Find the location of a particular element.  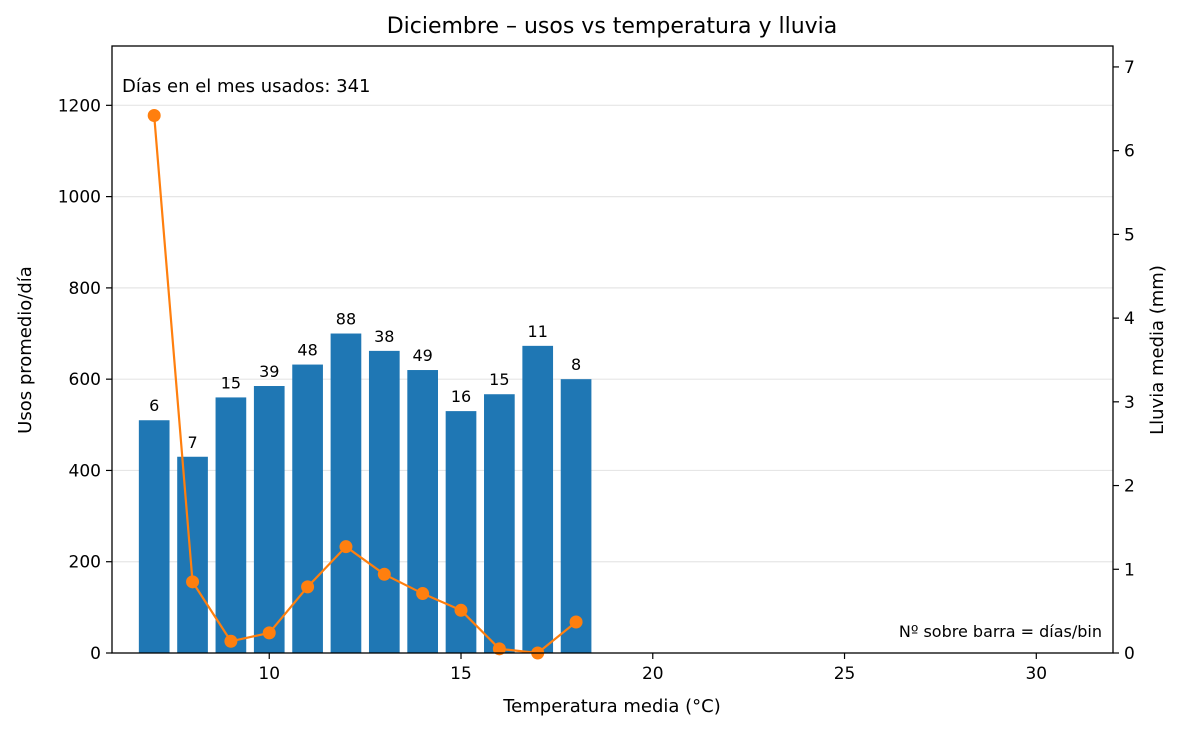

bar-label-0: 6 is located at coordinates (154, 405).